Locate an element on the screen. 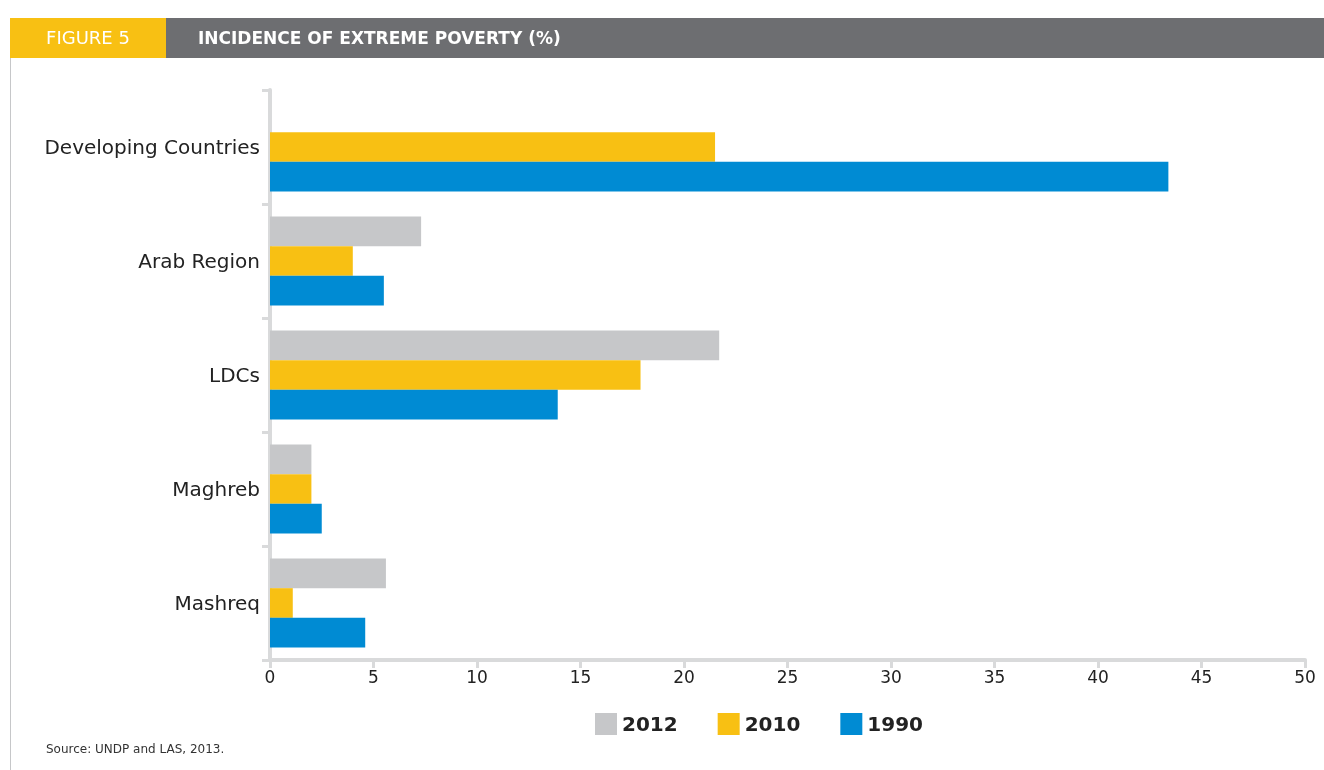 This screenshot has width=1324, height=770. chart-title: INCIDENCE OF EXTREME POVERTY (%) is located at coordinates (379, 38).